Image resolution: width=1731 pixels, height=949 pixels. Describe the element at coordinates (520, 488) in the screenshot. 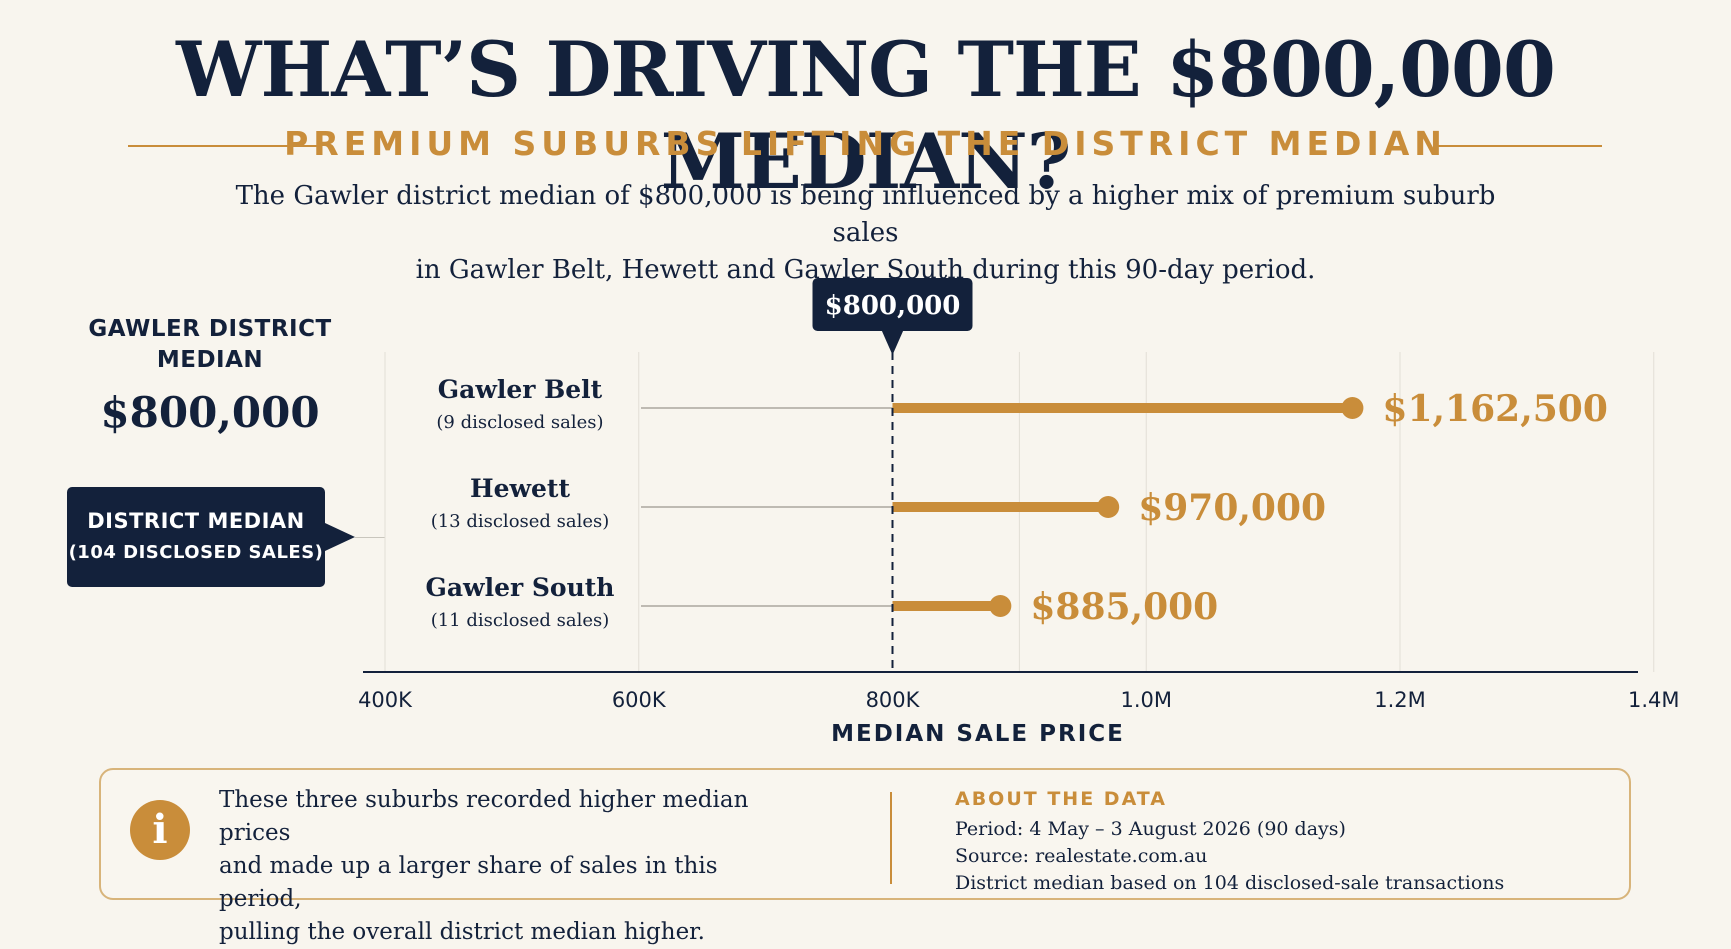

I see `category-label-1: Hewett` at that location.